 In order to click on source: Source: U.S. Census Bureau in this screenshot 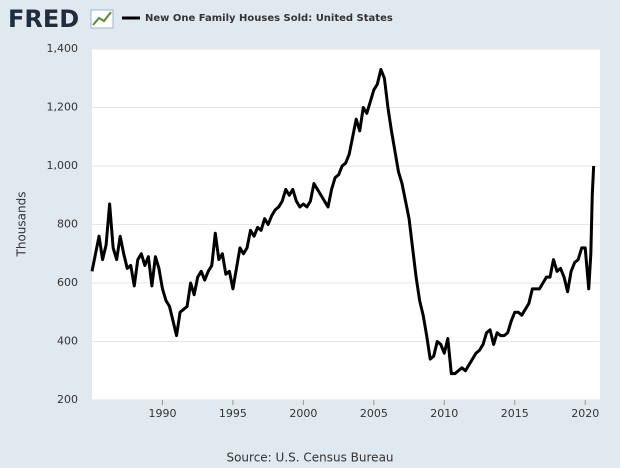, I will do `click(309, 458)`.